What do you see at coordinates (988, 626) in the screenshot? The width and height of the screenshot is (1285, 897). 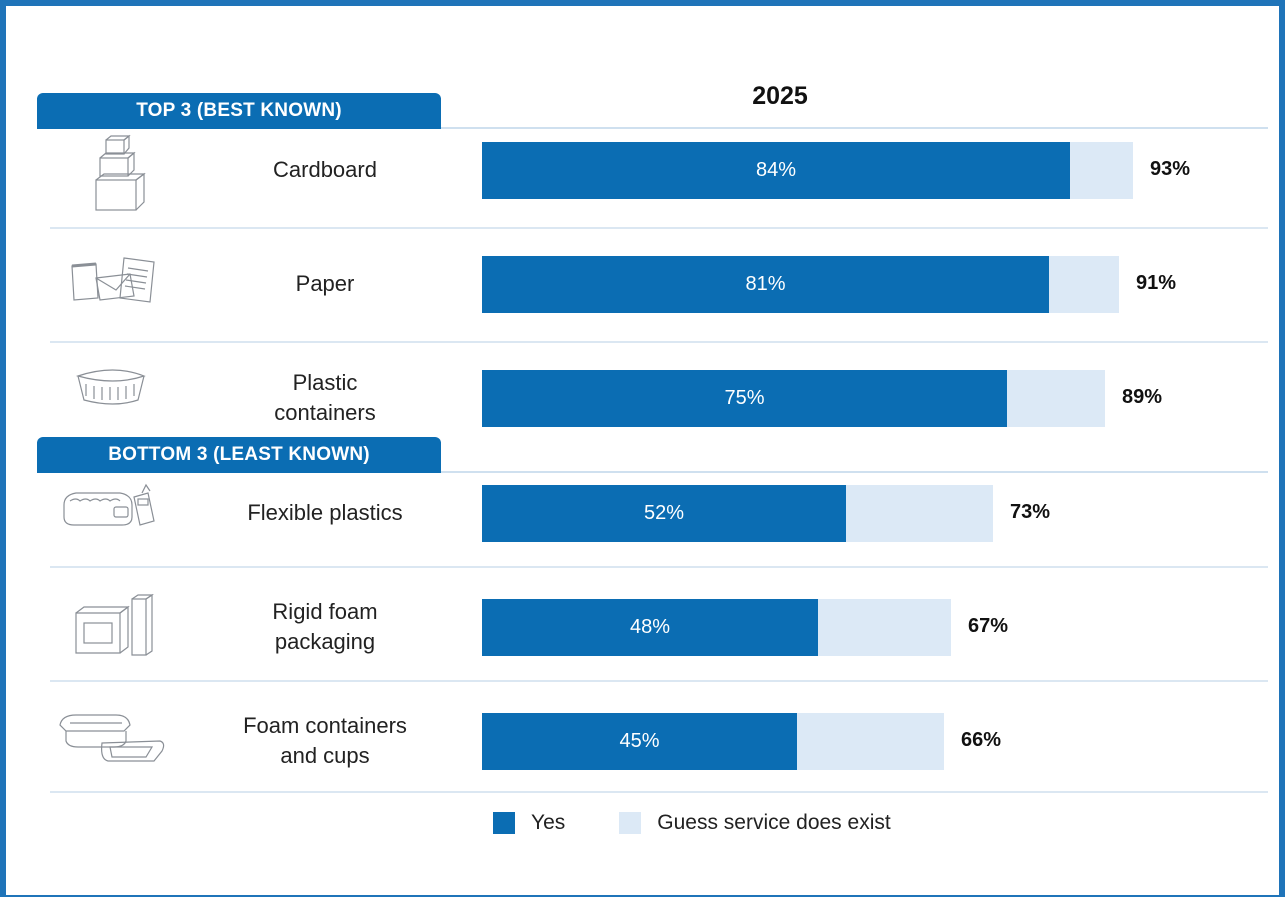 I see `total-value-label: 67%` at bounding box center [988, 626].